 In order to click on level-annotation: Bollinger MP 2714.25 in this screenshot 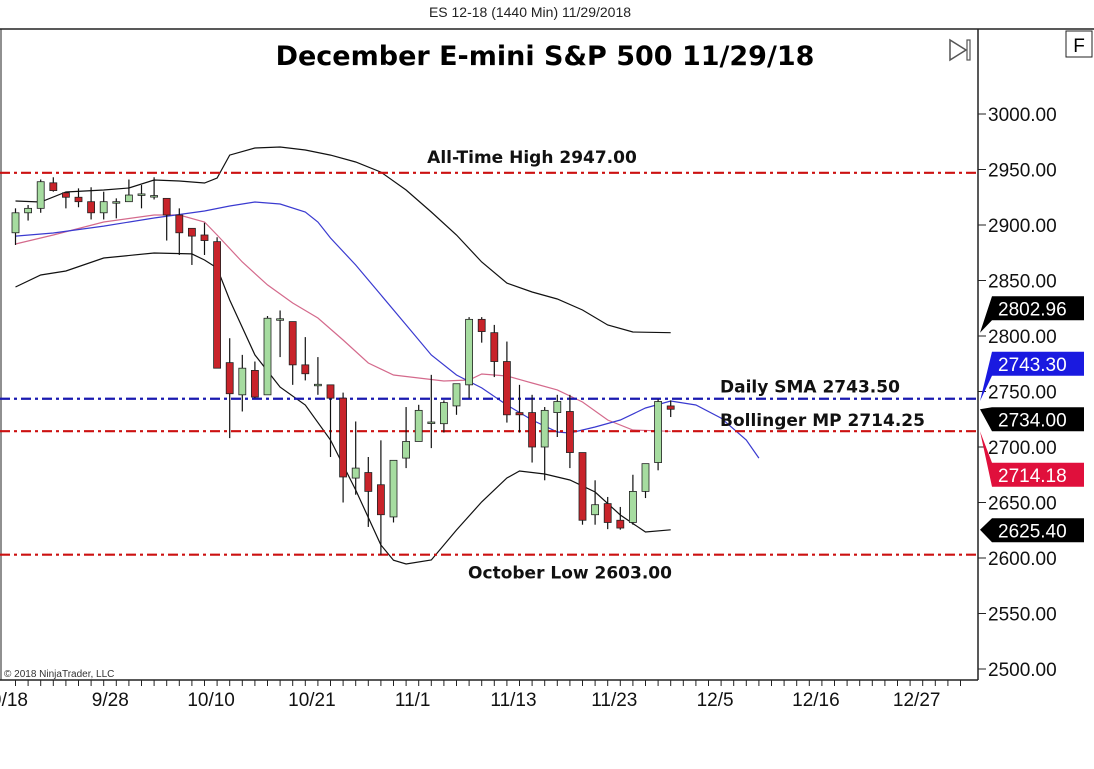, I will do `click(822, 421)`.